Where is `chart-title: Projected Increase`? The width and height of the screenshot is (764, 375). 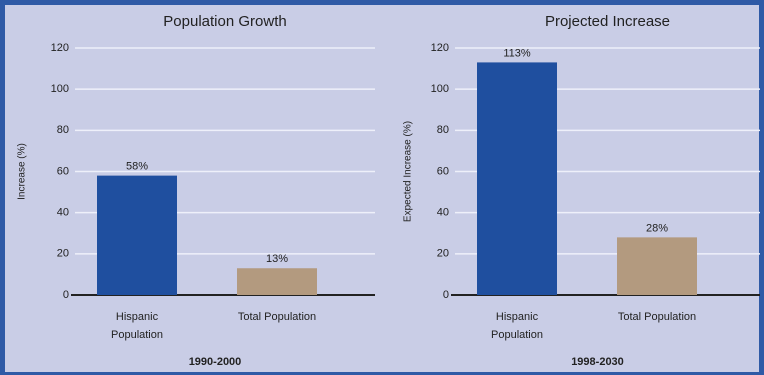 chart-title: Projected Increase is located at coordinates (607, 21).